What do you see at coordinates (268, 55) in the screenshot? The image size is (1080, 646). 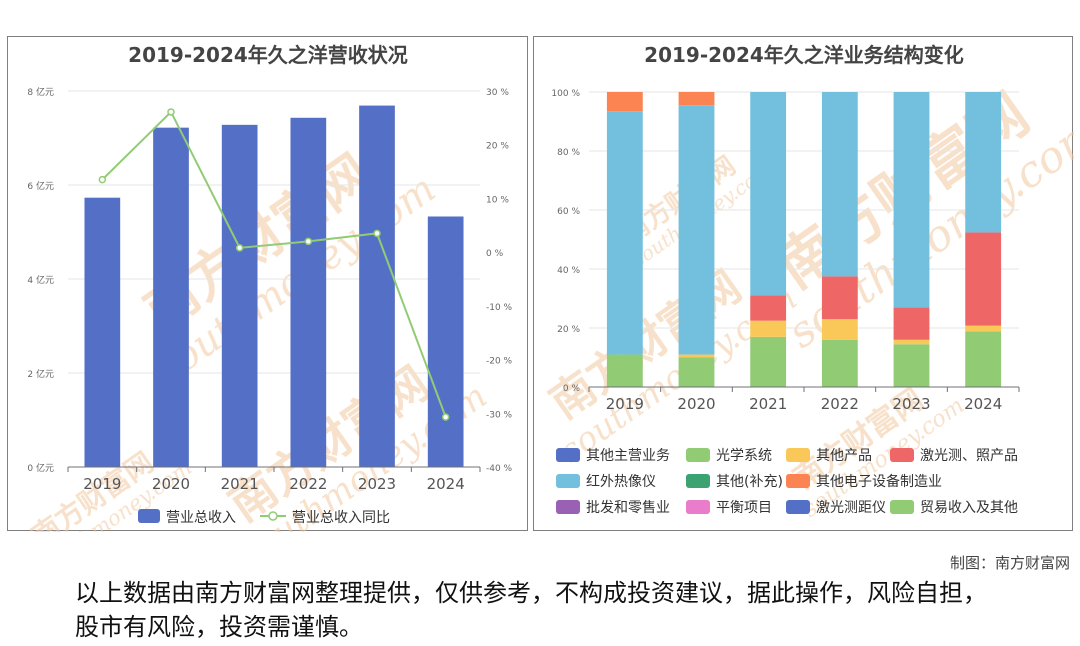 I see `chart-title: 2019-2024年久之洋营收状况` at bounding box center [268, 55].